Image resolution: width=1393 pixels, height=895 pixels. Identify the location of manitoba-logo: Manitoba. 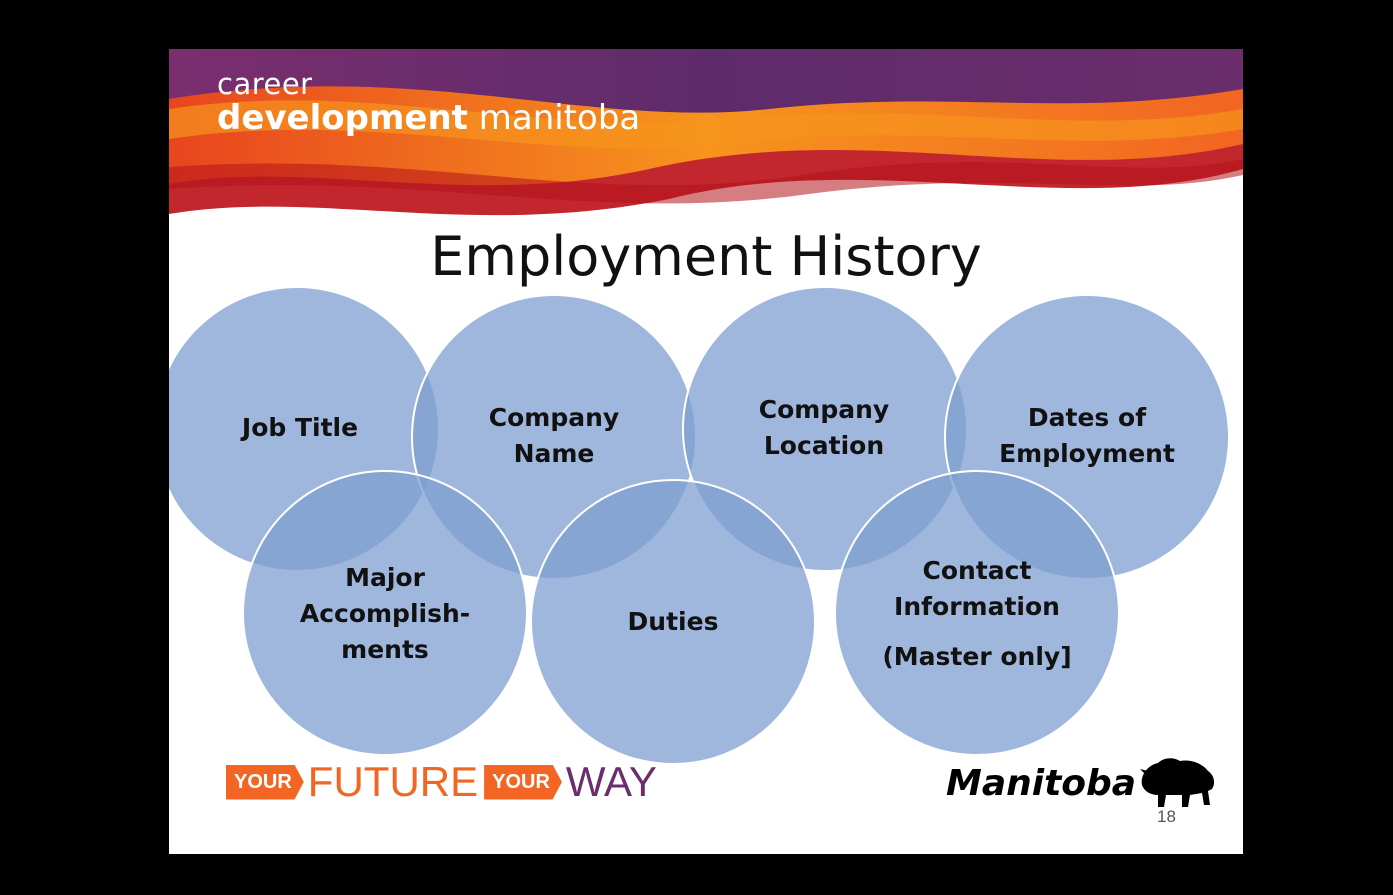
(1082, 783).